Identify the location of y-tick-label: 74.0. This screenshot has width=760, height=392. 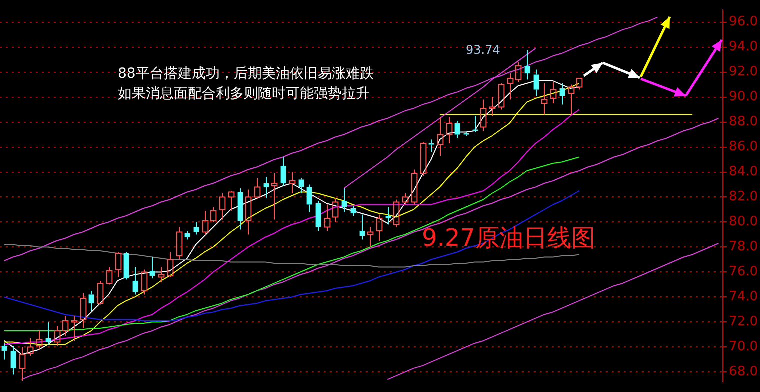
(743, 297).